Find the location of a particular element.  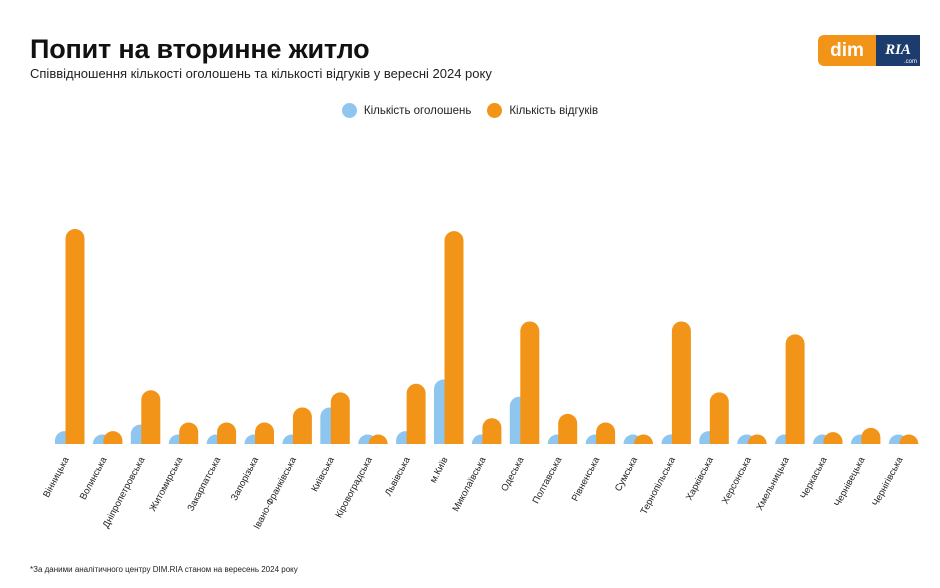

legend-item-listings: Кількість оголошень is located at coordinates (406, 110).